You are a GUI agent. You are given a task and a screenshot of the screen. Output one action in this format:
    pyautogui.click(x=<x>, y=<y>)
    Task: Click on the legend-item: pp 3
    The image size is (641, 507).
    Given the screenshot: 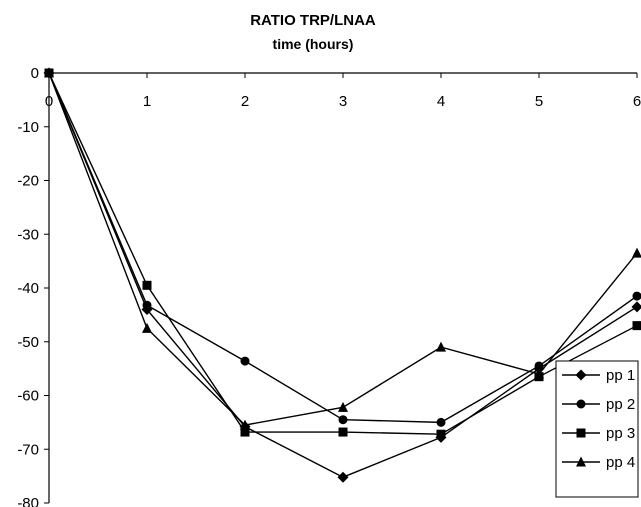 What is the action you would take?
    pyautogui.click(x=598, y=433)
    